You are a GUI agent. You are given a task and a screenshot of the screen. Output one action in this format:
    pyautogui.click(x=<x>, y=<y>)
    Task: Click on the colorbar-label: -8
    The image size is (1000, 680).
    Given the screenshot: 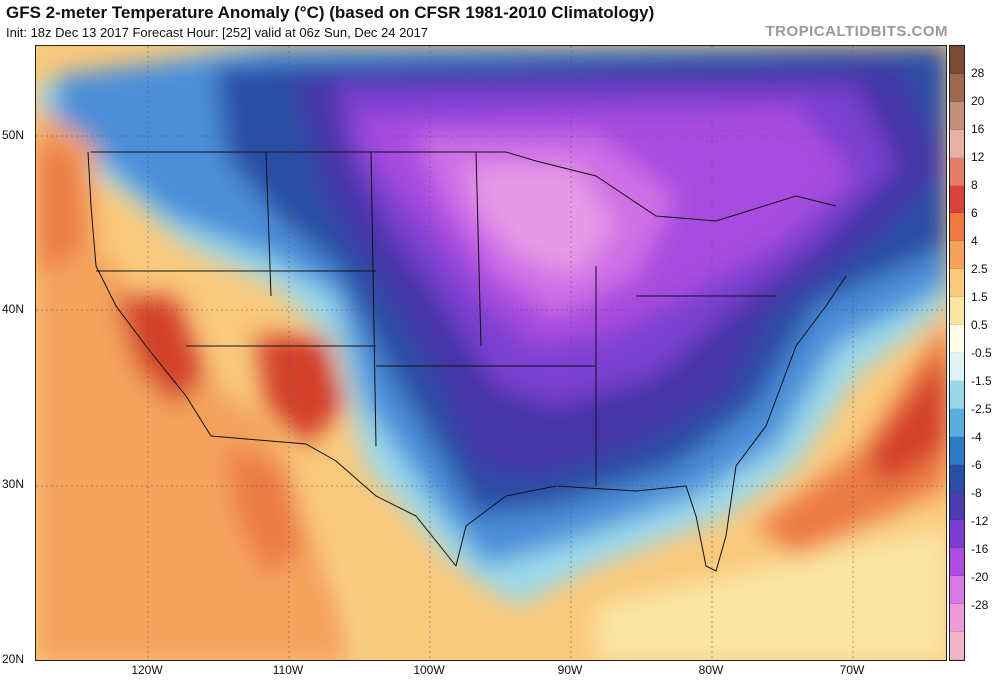 What is the action you would take?
    pyautogui.click(x=976, y=493)
    